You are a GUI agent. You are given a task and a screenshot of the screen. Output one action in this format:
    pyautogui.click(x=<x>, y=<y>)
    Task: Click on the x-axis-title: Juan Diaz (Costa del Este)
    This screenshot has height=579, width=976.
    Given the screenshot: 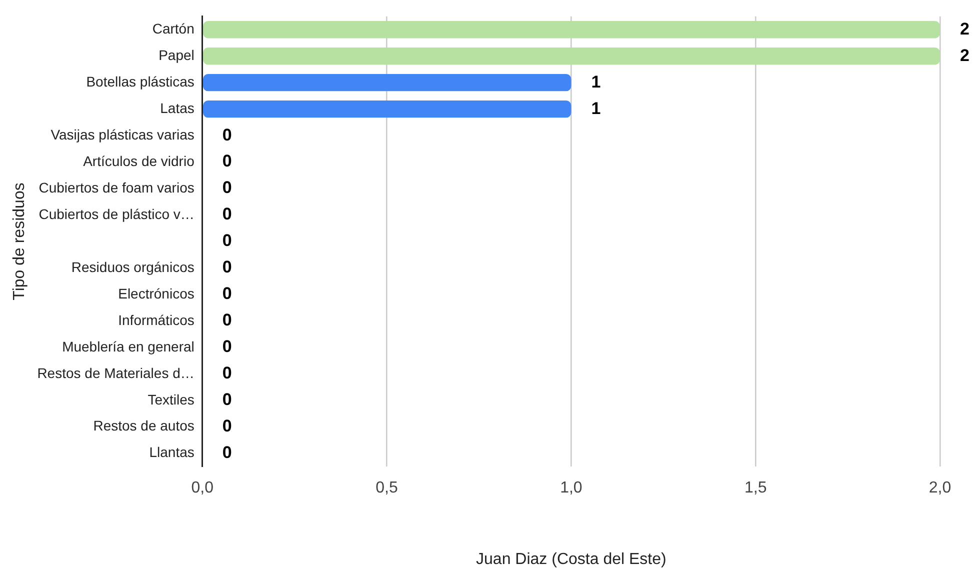 What is the action you would take?
    pyautogui.click(x=571, y=559)
    